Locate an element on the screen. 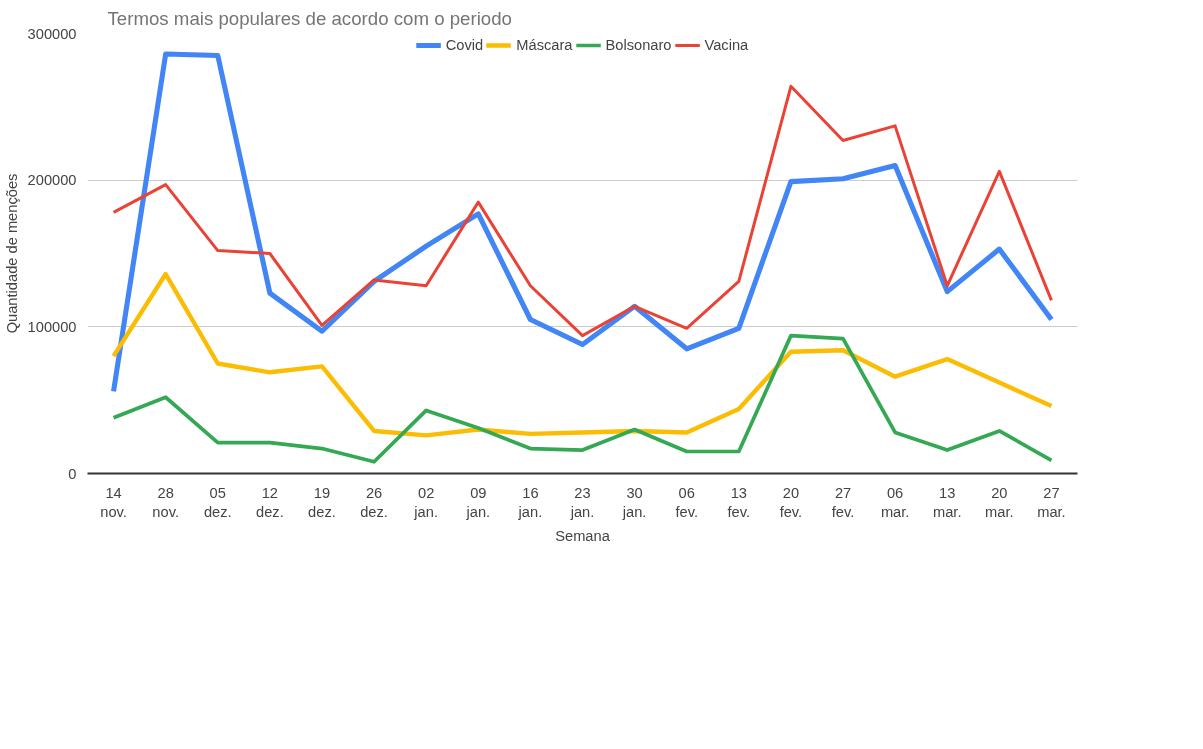 The width and height of the screenshot is (1203, 749). x-tick-label: 05 dez. is located at coordinates (217, 502).